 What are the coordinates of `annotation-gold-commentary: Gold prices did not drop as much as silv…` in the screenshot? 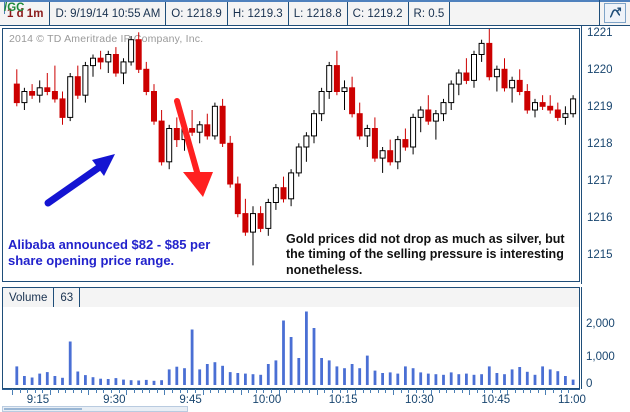 It's located at (425, 254).